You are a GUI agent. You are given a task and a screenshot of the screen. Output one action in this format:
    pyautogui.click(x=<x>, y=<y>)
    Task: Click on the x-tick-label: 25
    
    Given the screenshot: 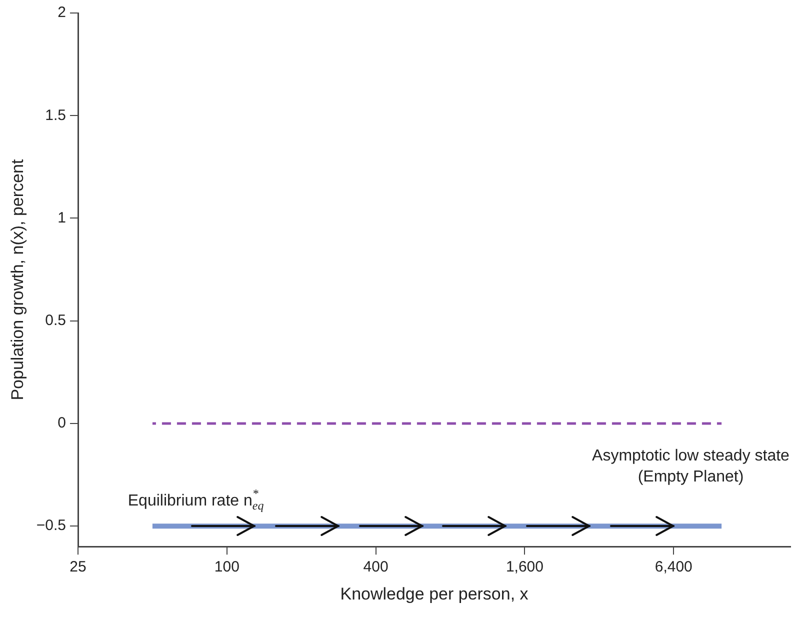 What is the action you would take?
    pyautogui.click(x=78, y=567)
    